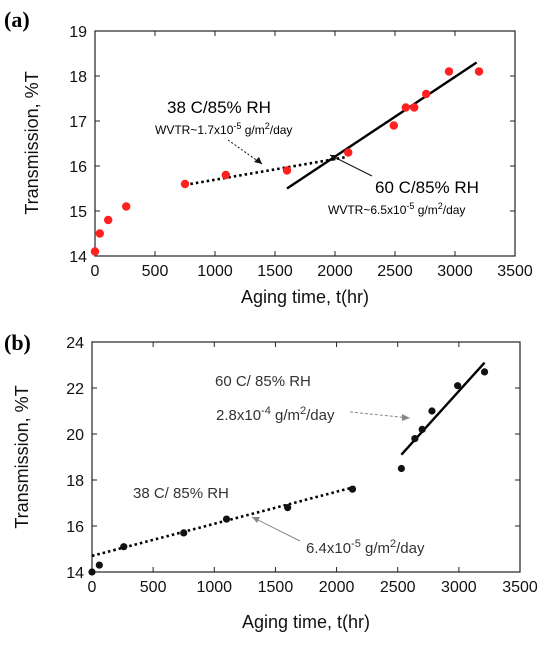 The width and height of the screenshot is (550, 646). Describe the element at coordinates (214, 587) in the screenshot. I see `panel-b-x-tick-label: 1000` at that location.